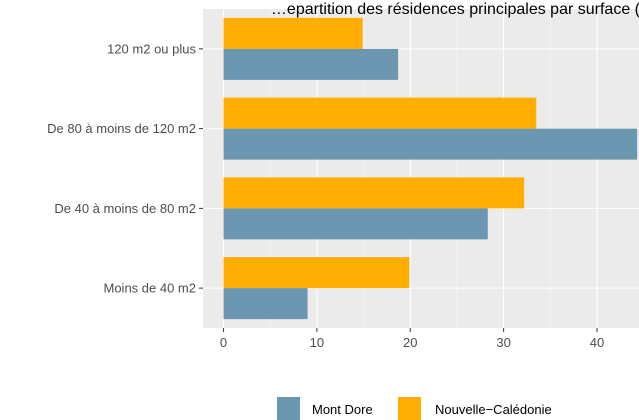 This screenshot has width=639, height=420. What do you see at coordinates (151, 48) in the screenshot?
I see `y-tick-label: 120 m2 ou plus` at bounding box center [151, 48].